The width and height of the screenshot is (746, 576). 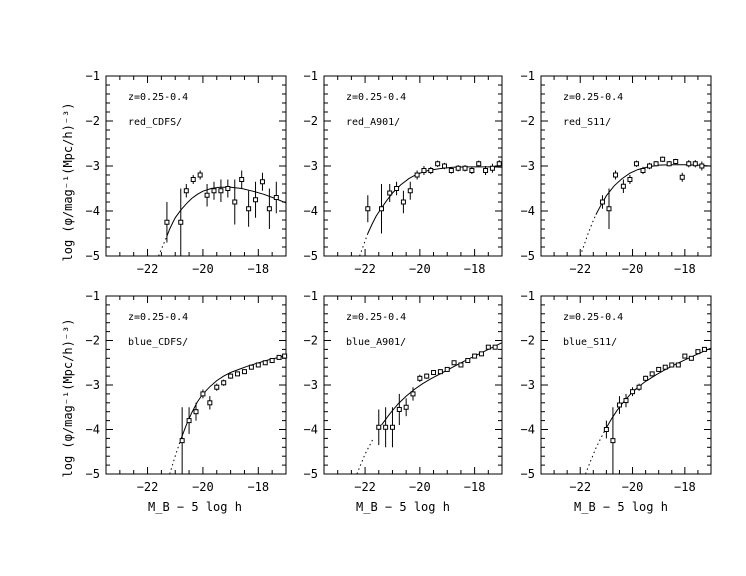 What do you see at coordinates (68, 398) in the screenshot?
I see `y-axis-label-bottom: log (φ/mag⁻¹(Mpc/h)⁻³)` at bounding box center [68, 398].